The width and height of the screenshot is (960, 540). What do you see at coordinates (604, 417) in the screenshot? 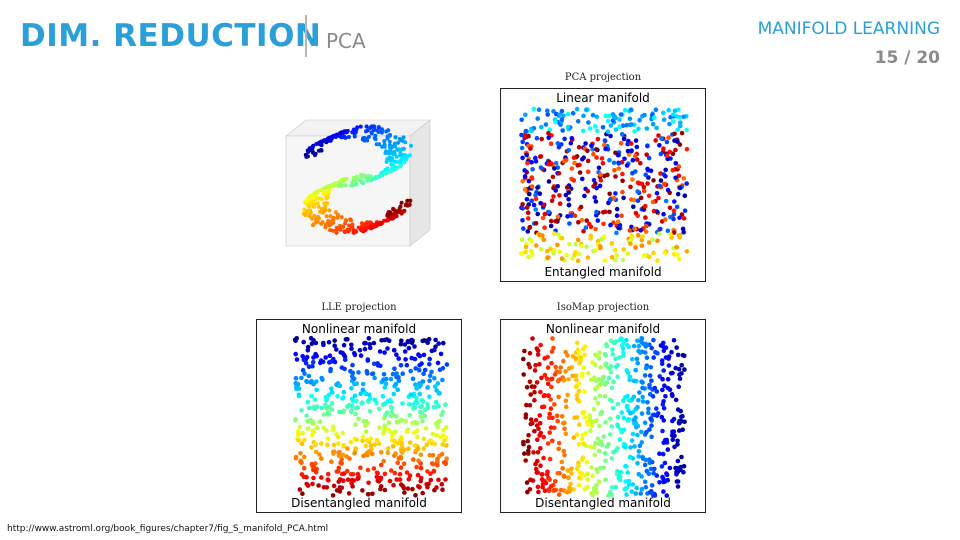
I see `isomap-scatter` at bounding box center [604, 417].